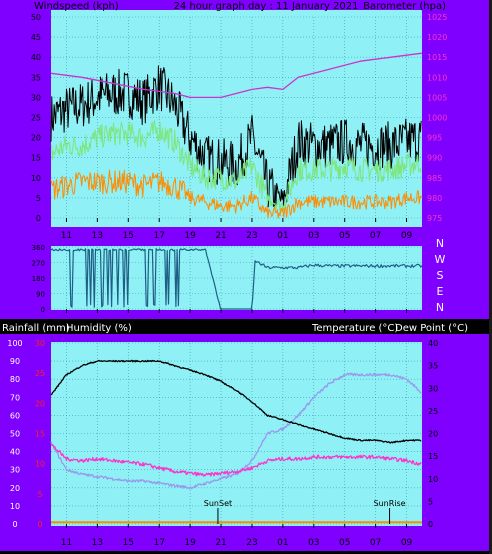  Describe the element at coordinates (434, 138) in the screenshot. I see `wind-ytick-right: 995` at that location.